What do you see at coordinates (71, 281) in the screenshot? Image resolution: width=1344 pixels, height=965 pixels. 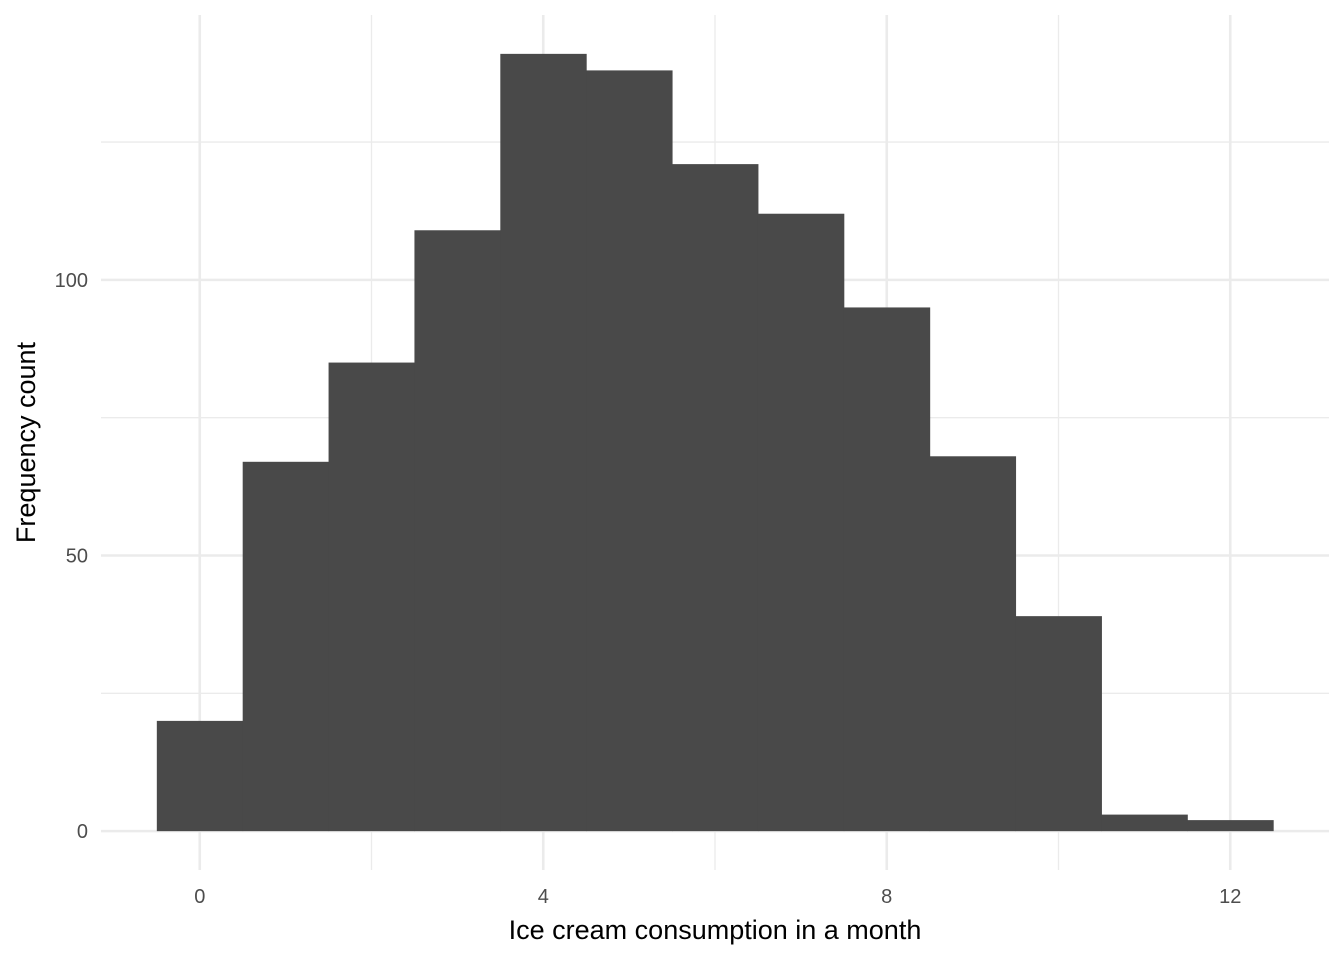 I see `y-tick-label: 100` at bounding box center [71, 281].